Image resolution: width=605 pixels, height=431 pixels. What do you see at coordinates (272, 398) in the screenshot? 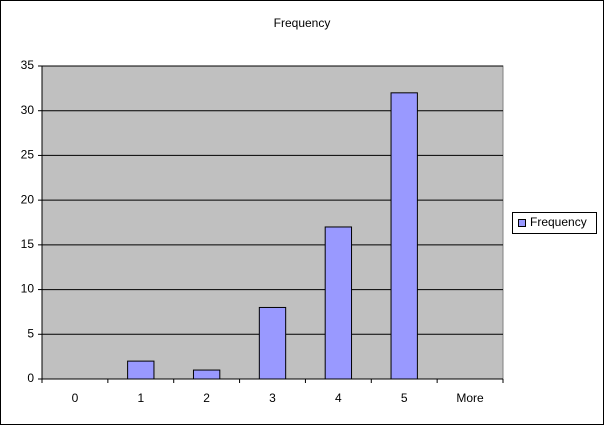
I see `x-tick-label: 3` at bounding box center [272, 398].